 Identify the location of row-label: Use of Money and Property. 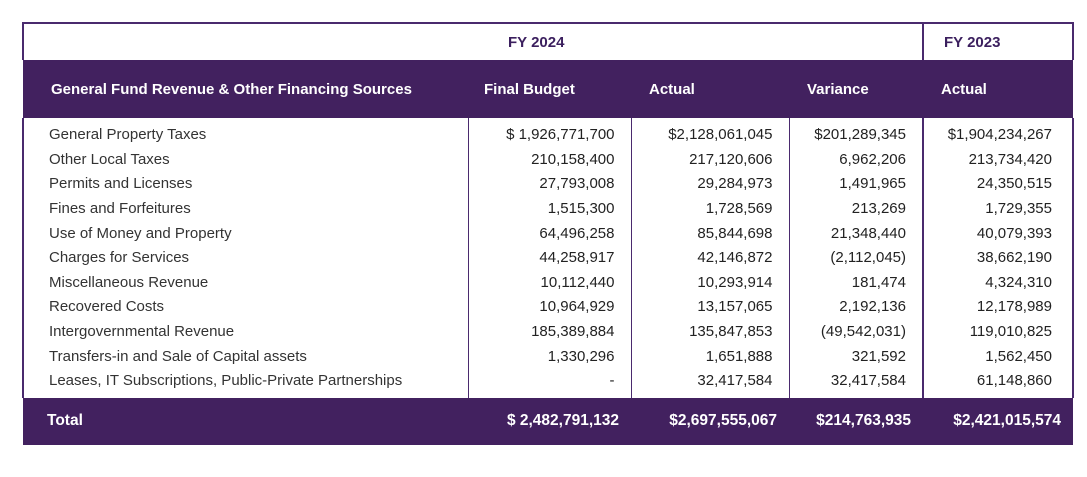
(245, 233).